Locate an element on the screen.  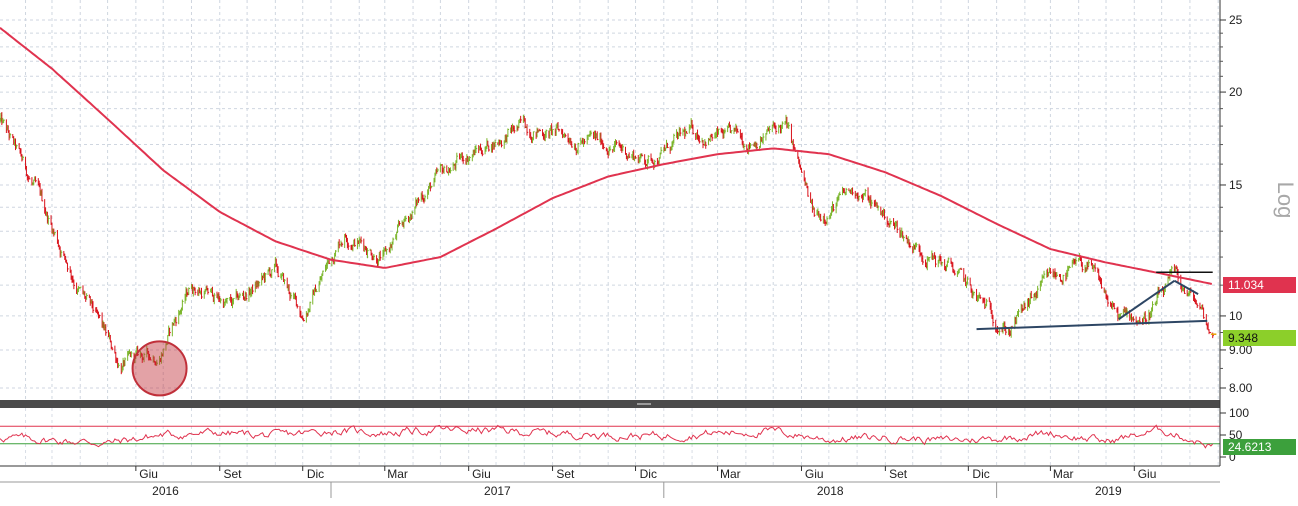
x-year-label: 2019 is located at coordinates (1108, 491).